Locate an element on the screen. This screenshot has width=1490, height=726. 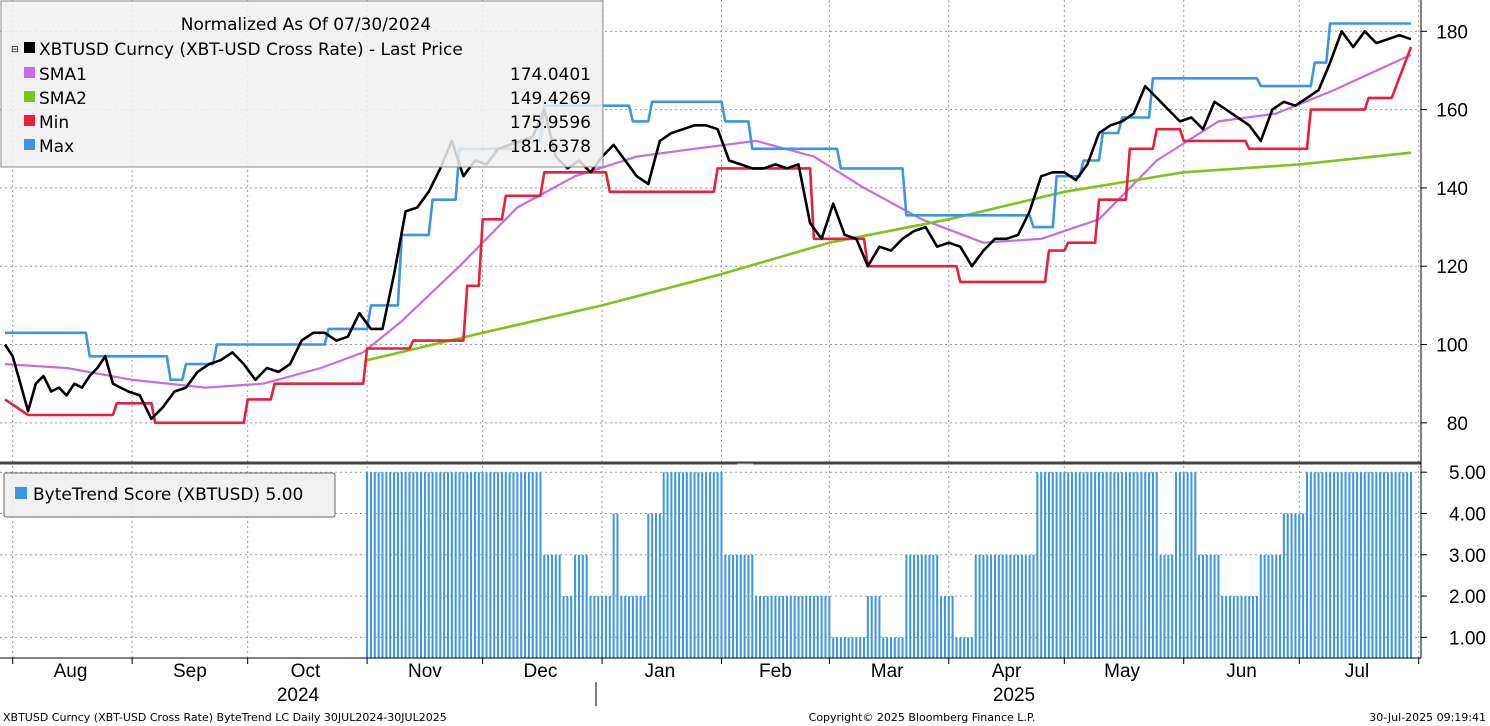
legend-expand-icon: ⊟ is located at coordinates (15, 50).